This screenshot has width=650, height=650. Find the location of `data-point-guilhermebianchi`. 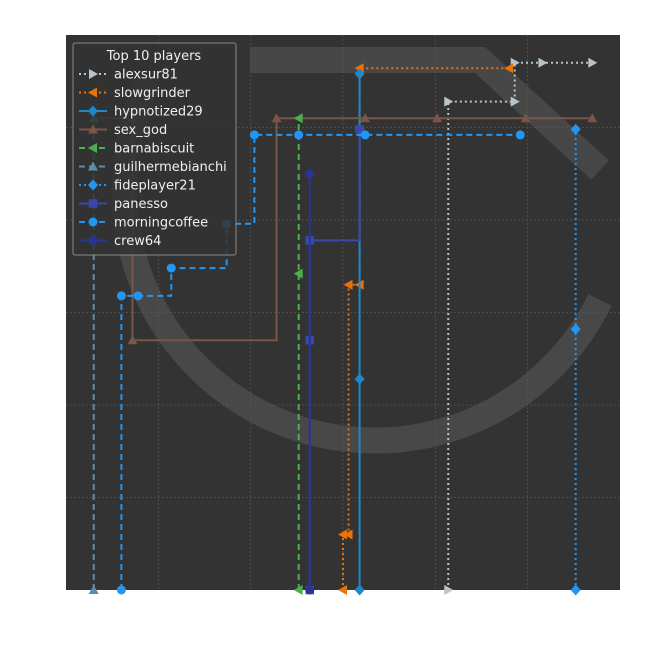

data-point-guilhermebianchi is located at coordinates (93, 589).